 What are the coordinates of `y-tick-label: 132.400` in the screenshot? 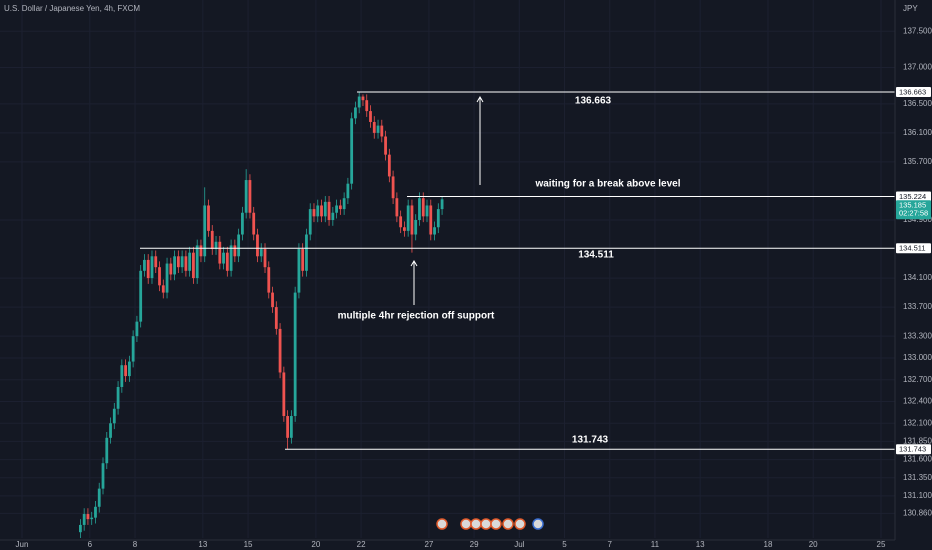 It's located at (917, 401).